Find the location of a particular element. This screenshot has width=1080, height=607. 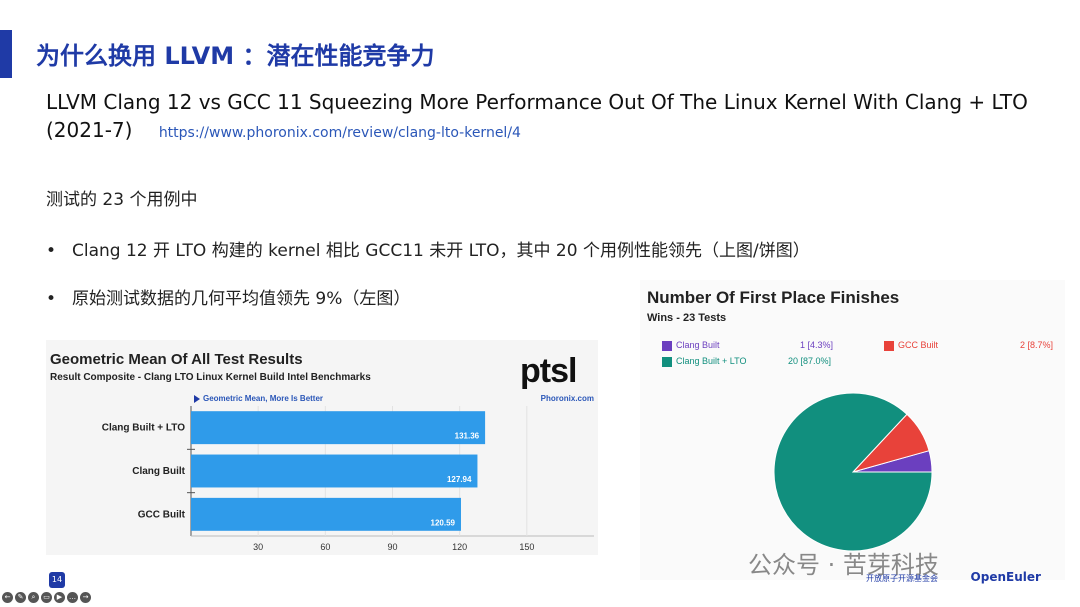

legend-gcc-built: GCC Built is located at coordinates (911, 345).